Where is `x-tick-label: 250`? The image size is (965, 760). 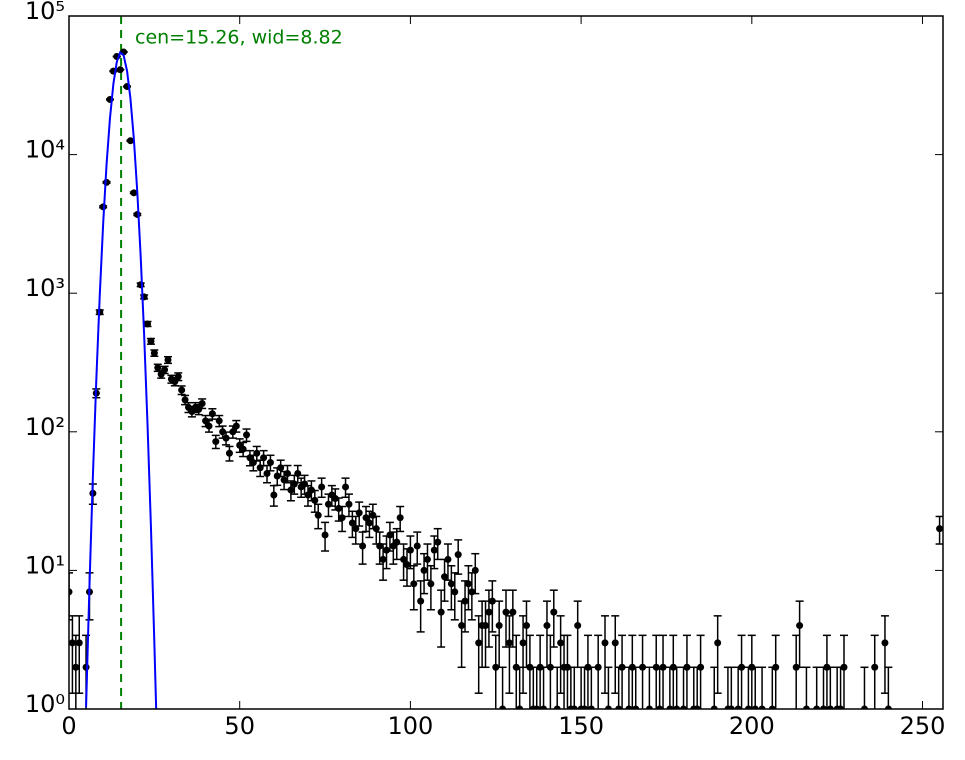 x-tick-label: 250 is located at coordinates (923, 726).